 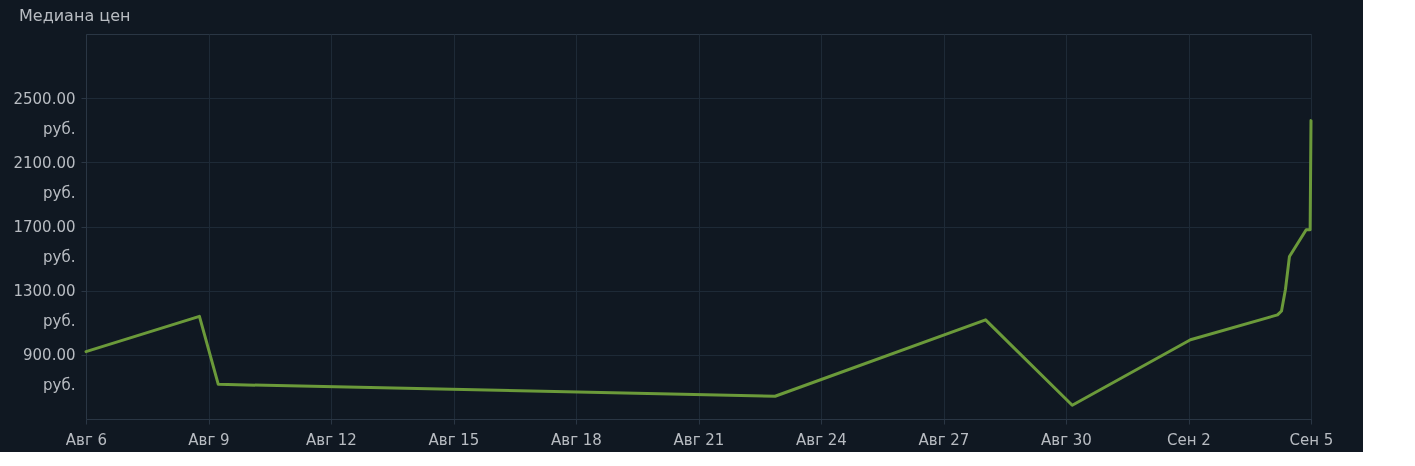 I want to click on y-tick-label: 1300.00 руб., so click(x=44, y=306).